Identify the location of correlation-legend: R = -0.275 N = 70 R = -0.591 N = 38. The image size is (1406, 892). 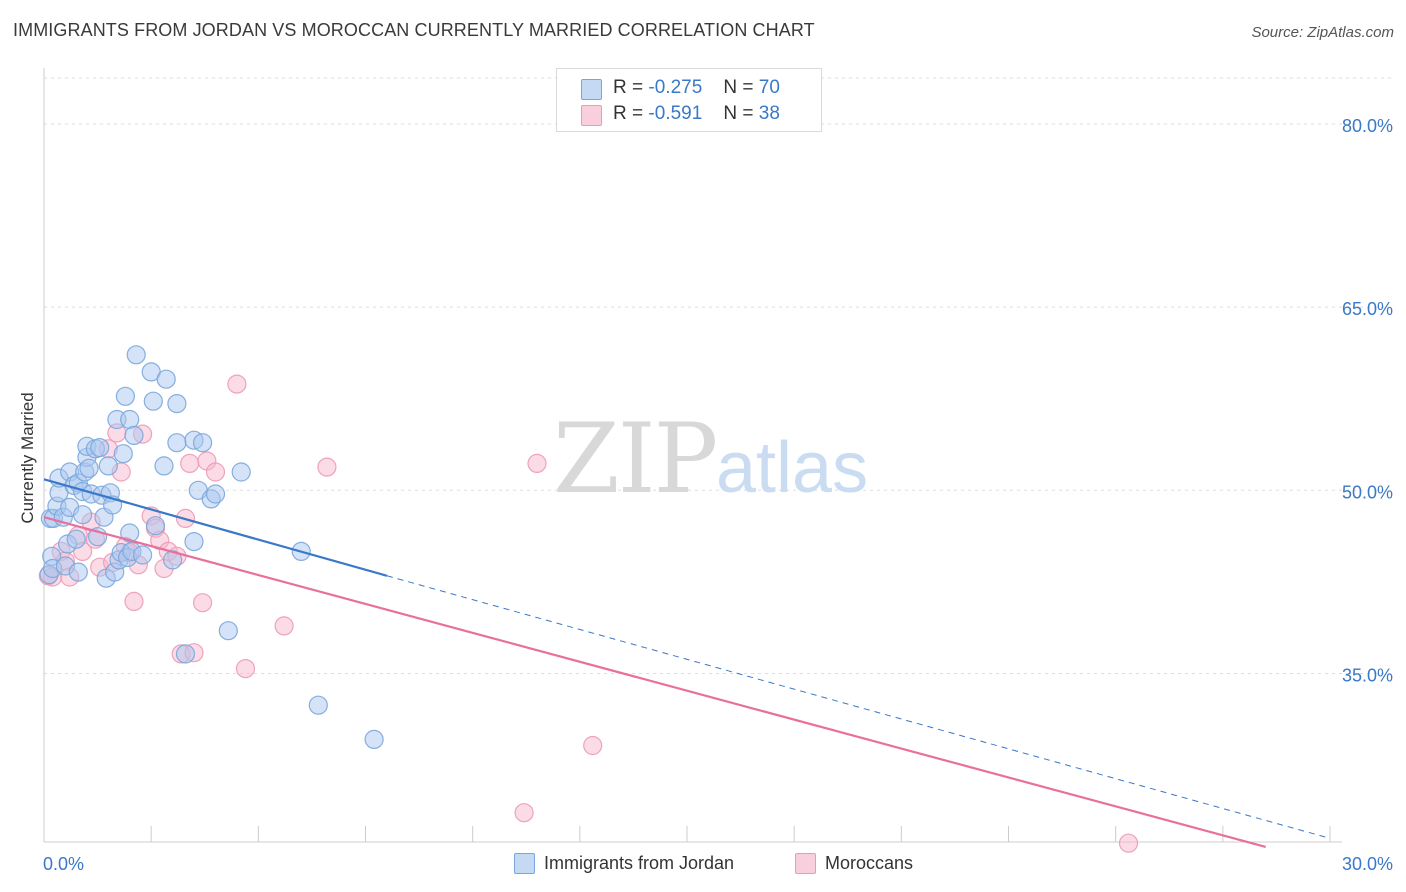
(689, 100).